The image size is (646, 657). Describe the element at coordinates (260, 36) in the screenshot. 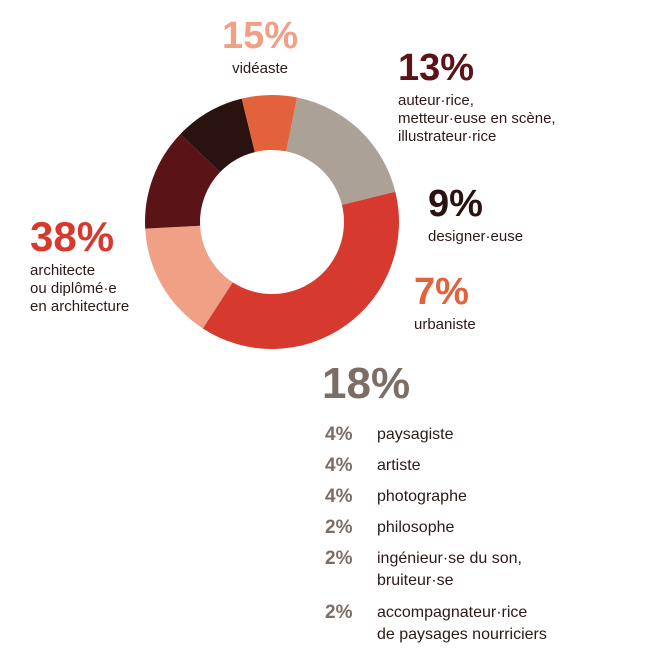

I see `slice-percent-videaste: 15%` at that location.